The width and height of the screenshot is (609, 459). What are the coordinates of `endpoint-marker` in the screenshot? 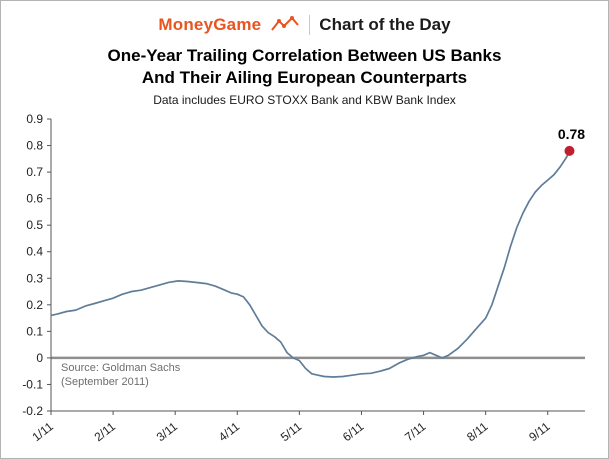 It's located at (569, 151).